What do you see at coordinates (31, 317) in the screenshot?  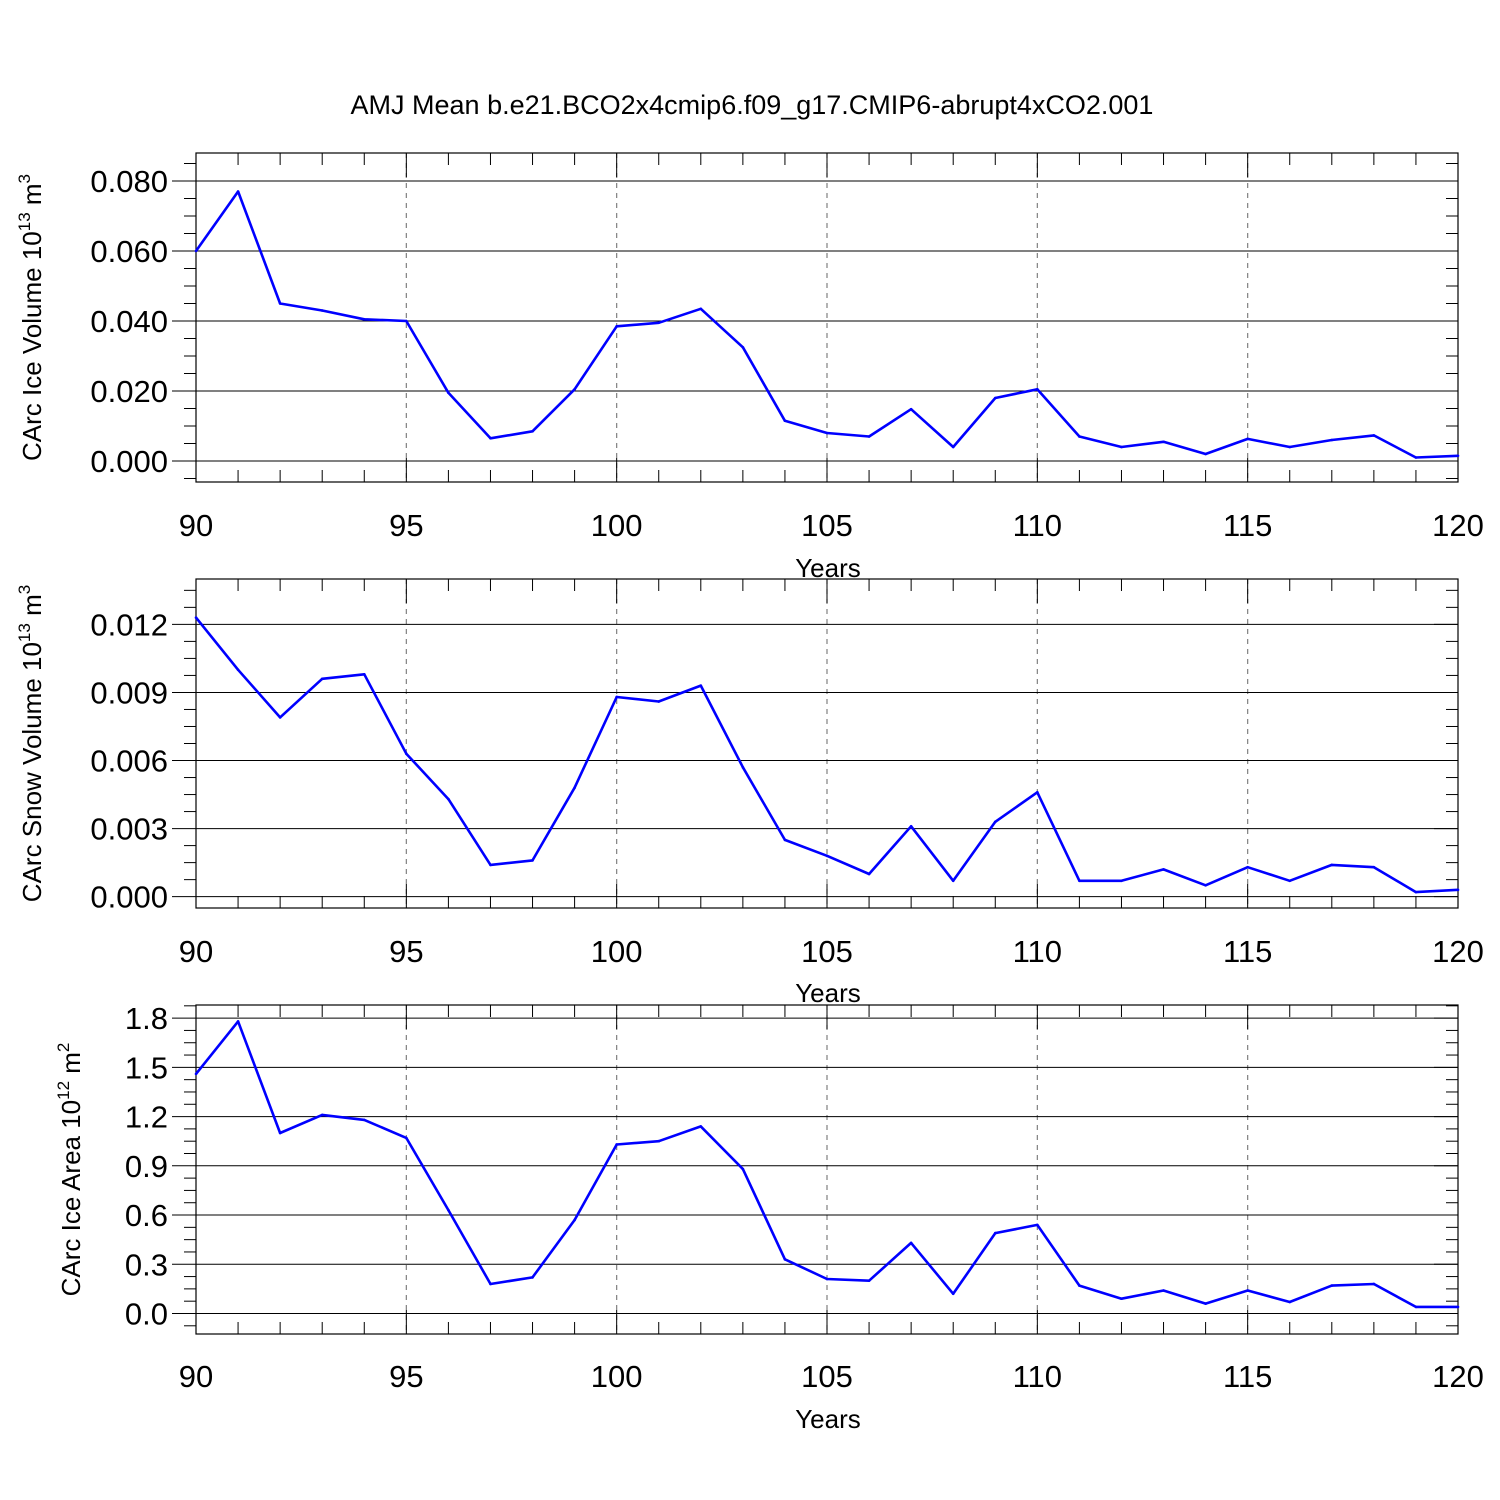 I see `y-axis-label: CArc Ice Volume 1013 m3` at bounding box center [31, 317].